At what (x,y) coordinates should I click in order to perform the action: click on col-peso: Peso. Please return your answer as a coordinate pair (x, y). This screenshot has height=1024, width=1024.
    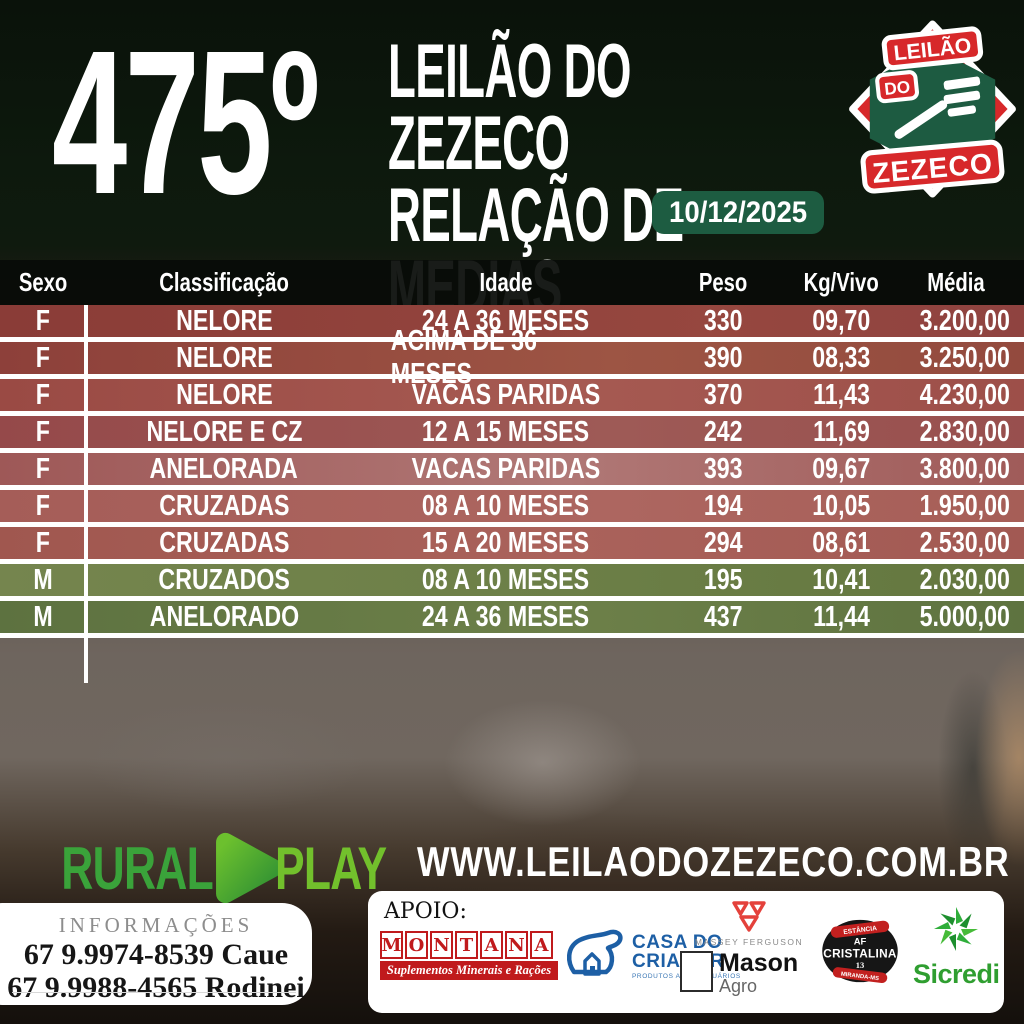
    Looking at the image, I should click on (723, 282).